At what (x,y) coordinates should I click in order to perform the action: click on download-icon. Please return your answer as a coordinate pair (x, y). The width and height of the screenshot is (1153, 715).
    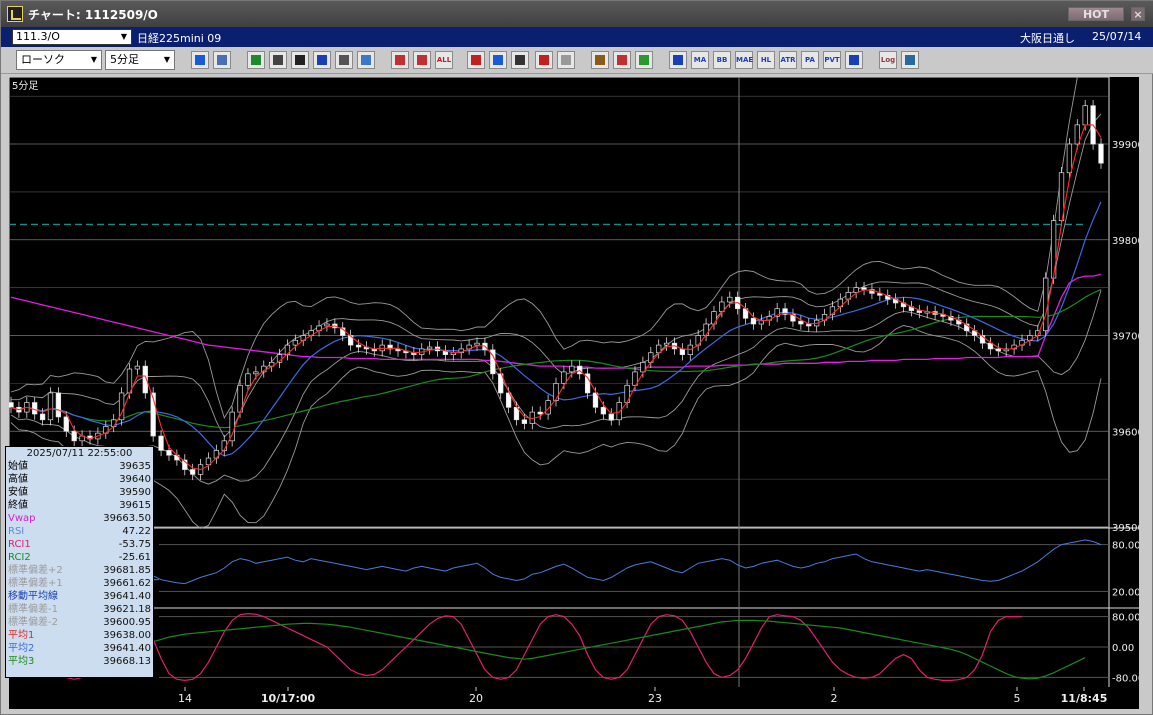
    Looking at the image, I should click on (476, 60).